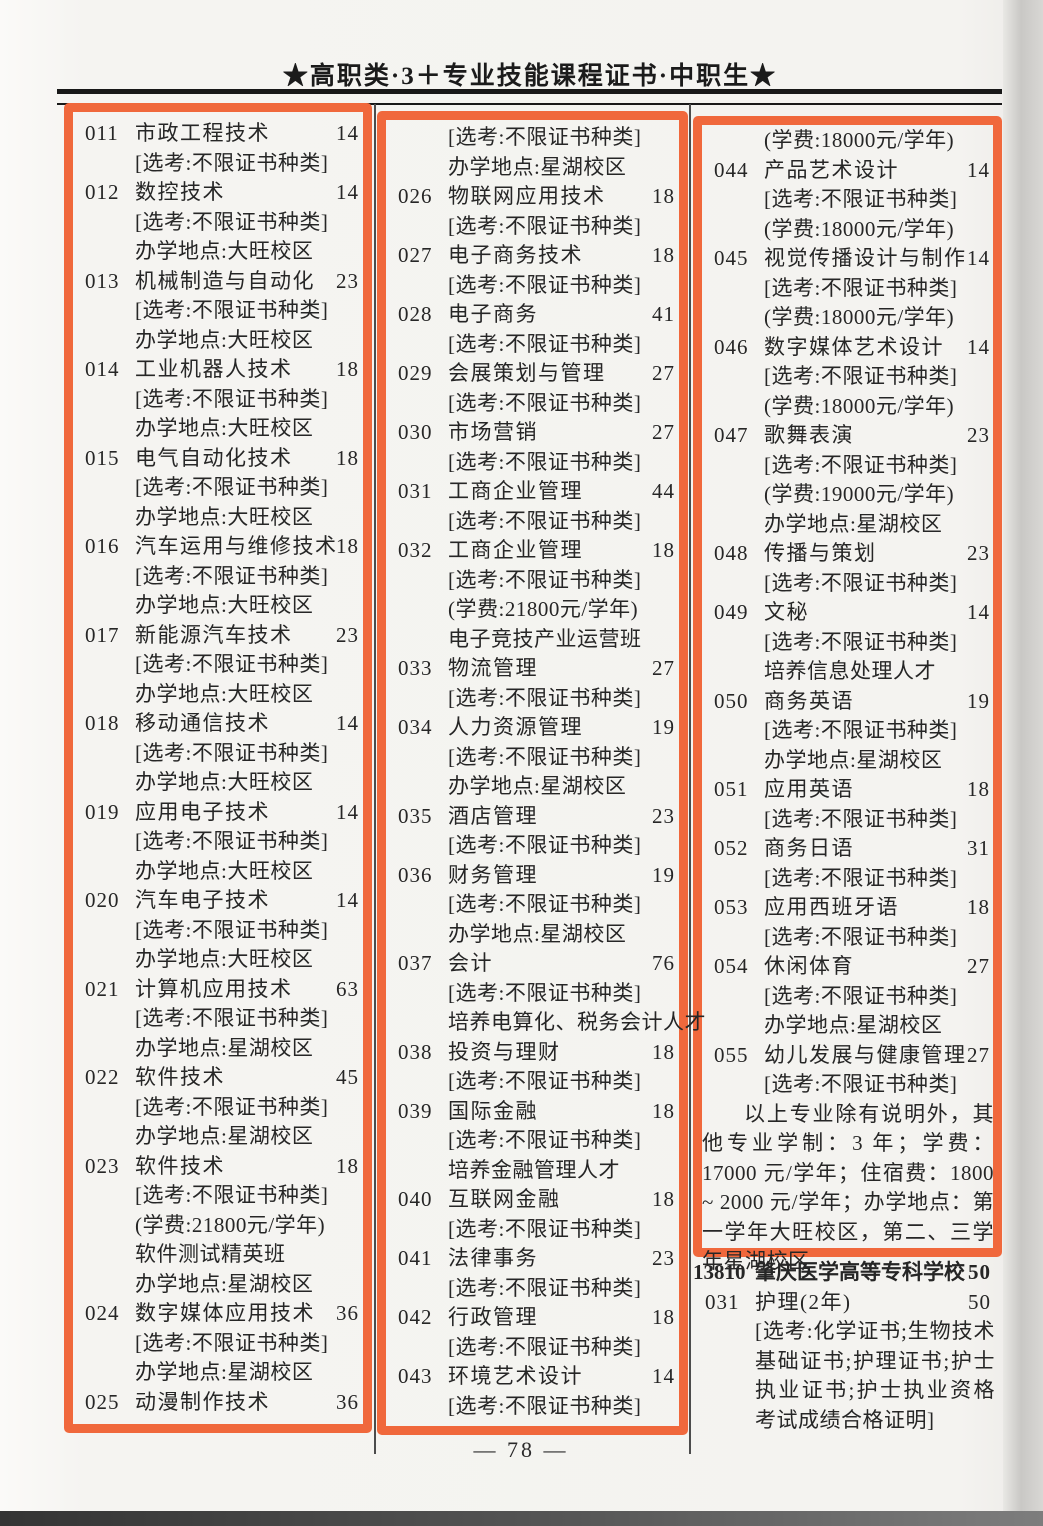 Image resolution: width=1043 pixels, height=1526 pixels. Describe the element at coordinates (415, 668) in the screenshot. I see `program-code: 033` at that location.